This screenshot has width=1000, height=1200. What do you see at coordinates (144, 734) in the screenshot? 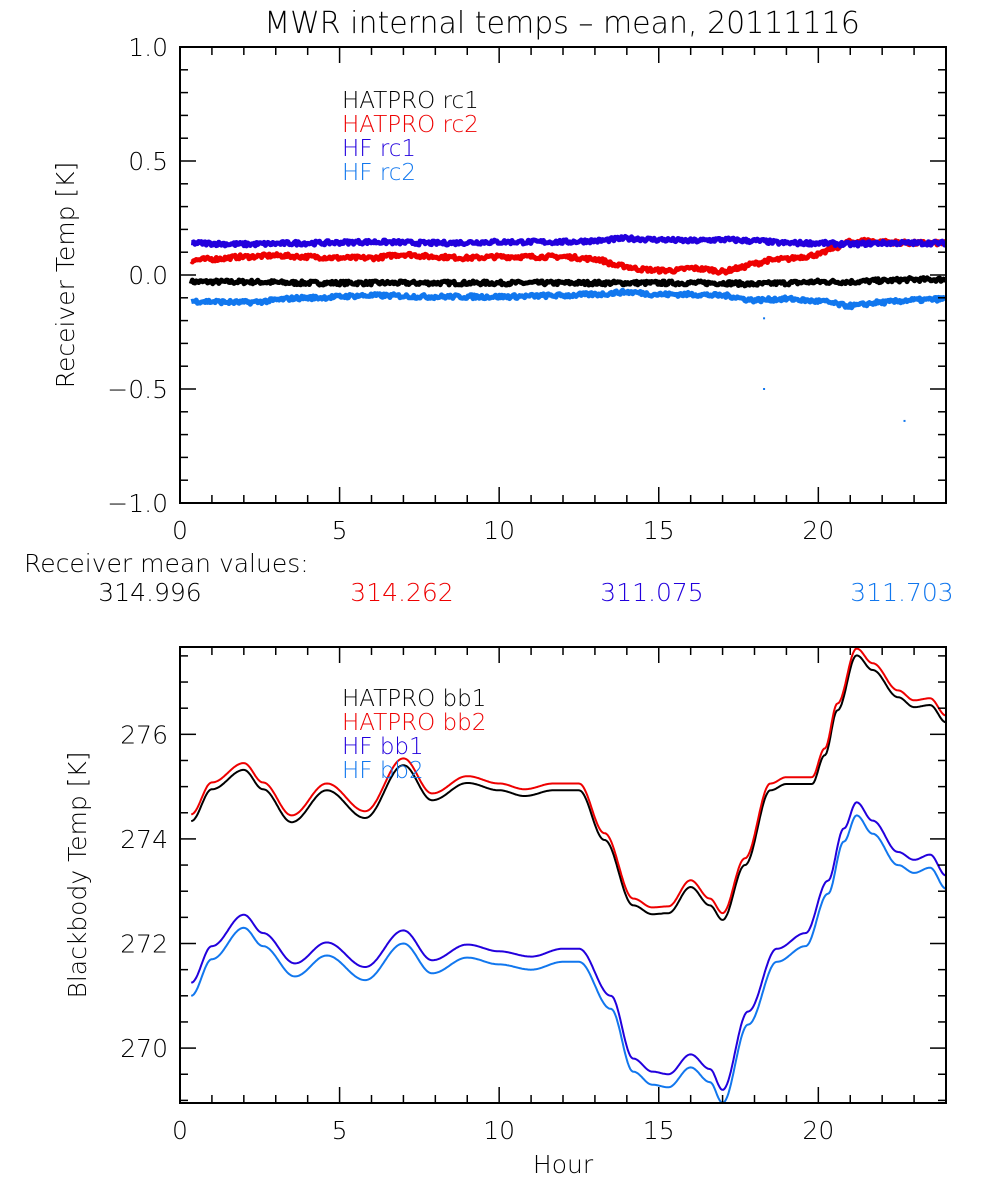
I see `y-tick-label: 276` at bounding box center [144, 734].